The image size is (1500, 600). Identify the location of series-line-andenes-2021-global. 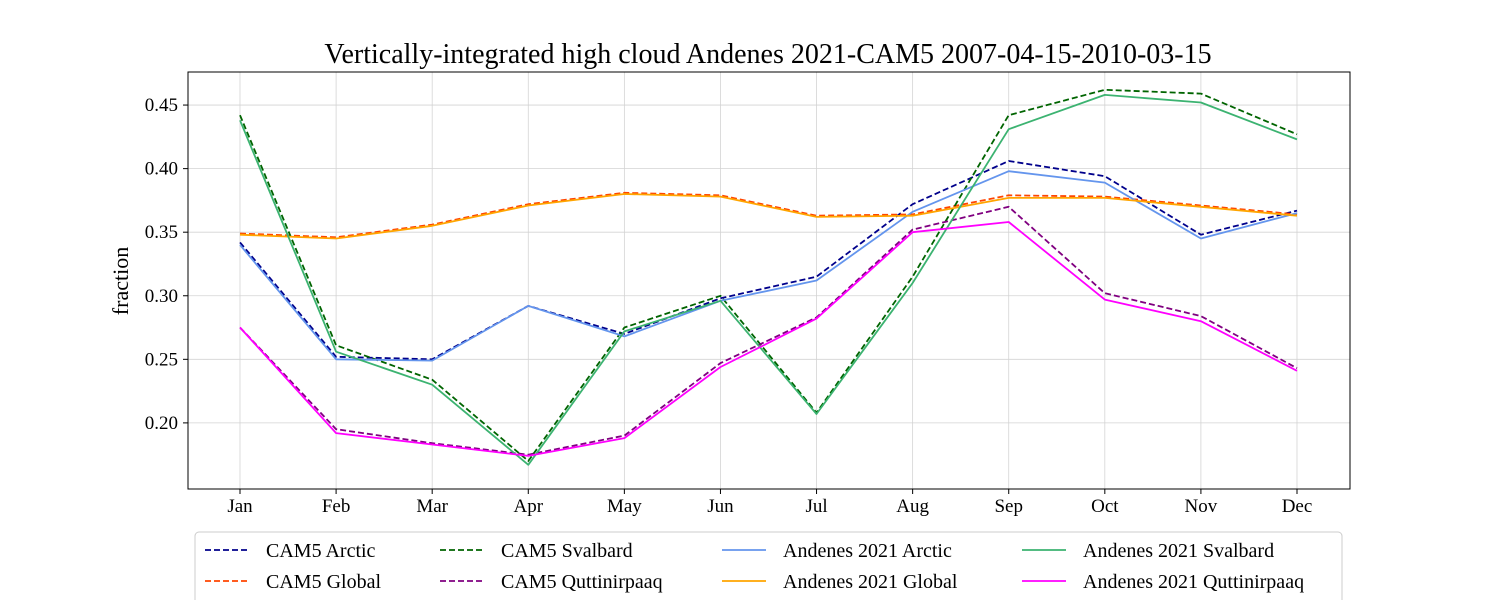
(768, 216).